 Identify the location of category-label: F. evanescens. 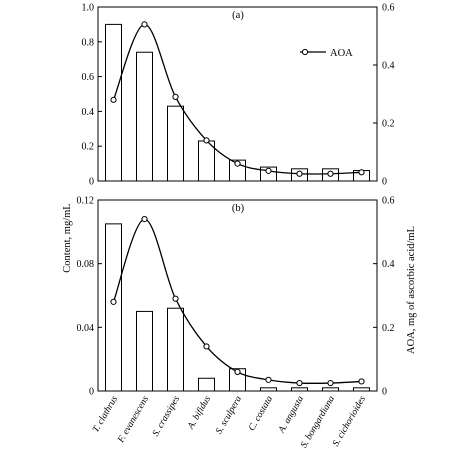
(133, 419).